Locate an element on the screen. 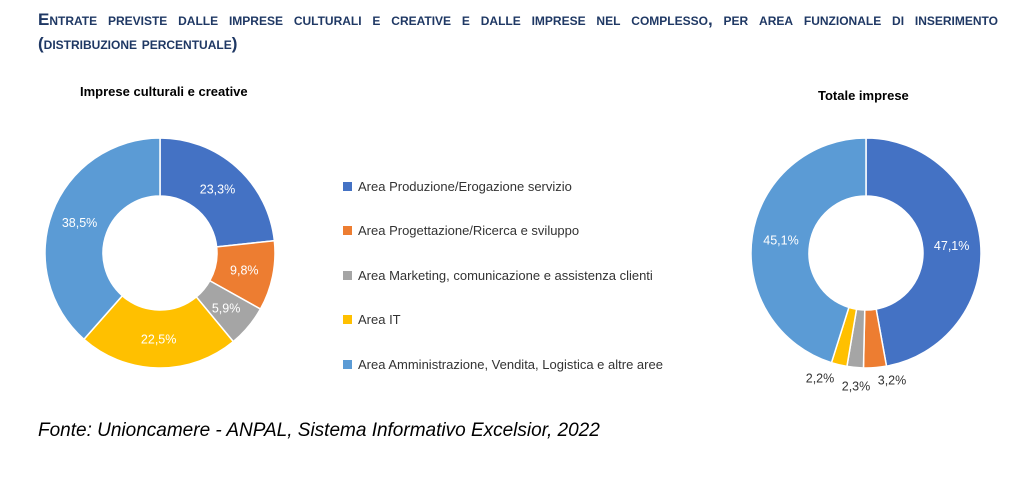 The height and width of the screenshot is (497, 1022). legend-item: Area Produzione/Erogazione servizio is located at coordinates (503, 186).